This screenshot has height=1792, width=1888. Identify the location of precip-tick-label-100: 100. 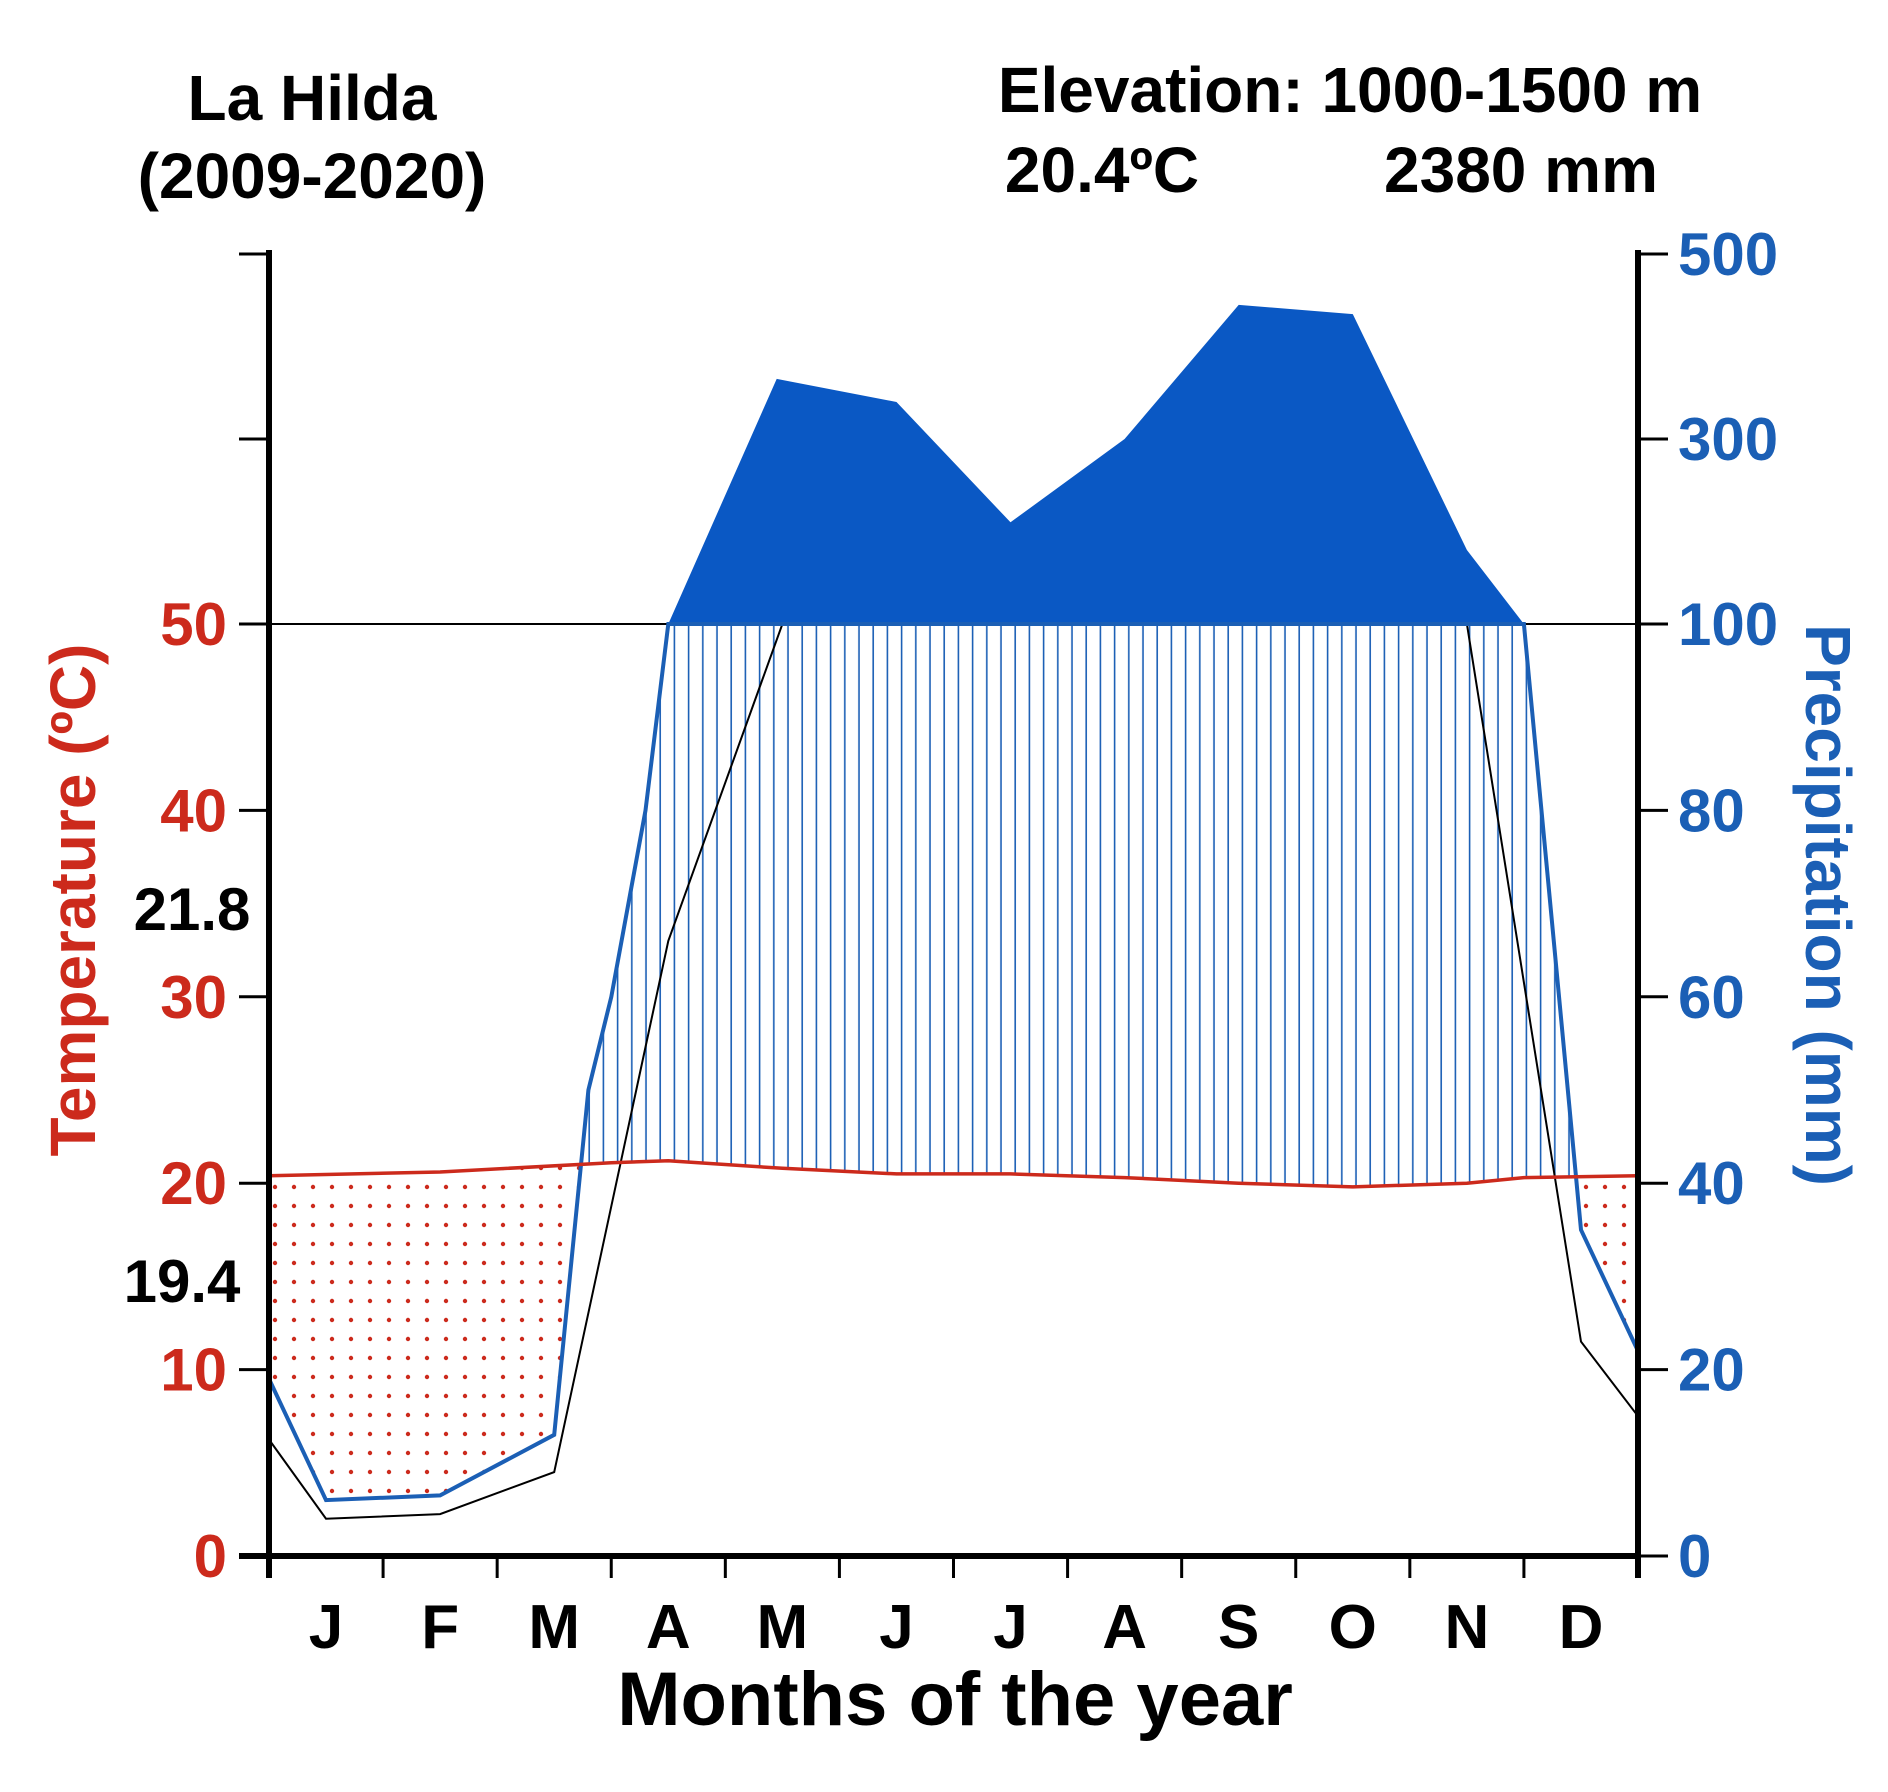
(1728, 624).